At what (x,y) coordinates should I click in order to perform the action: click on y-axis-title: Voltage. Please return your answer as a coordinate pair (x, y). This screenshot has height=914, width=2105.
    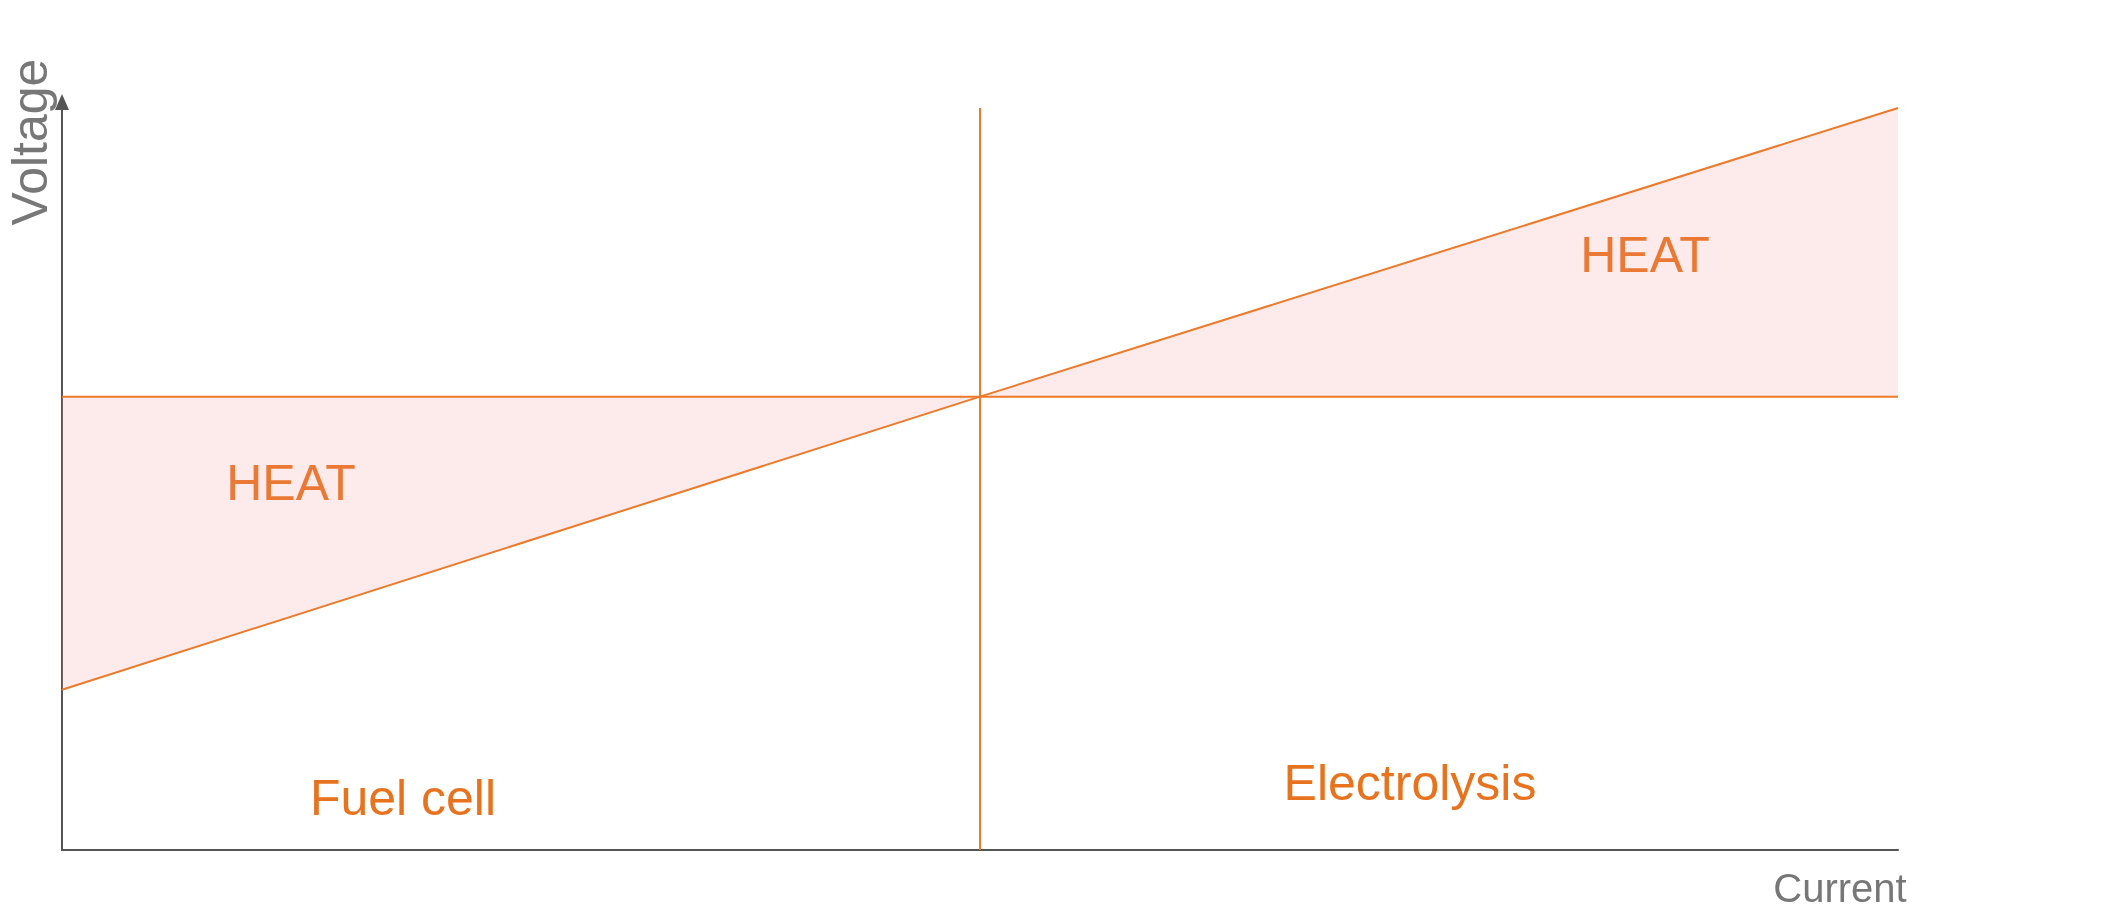
    Looking at the image, I should click on (30, 142).